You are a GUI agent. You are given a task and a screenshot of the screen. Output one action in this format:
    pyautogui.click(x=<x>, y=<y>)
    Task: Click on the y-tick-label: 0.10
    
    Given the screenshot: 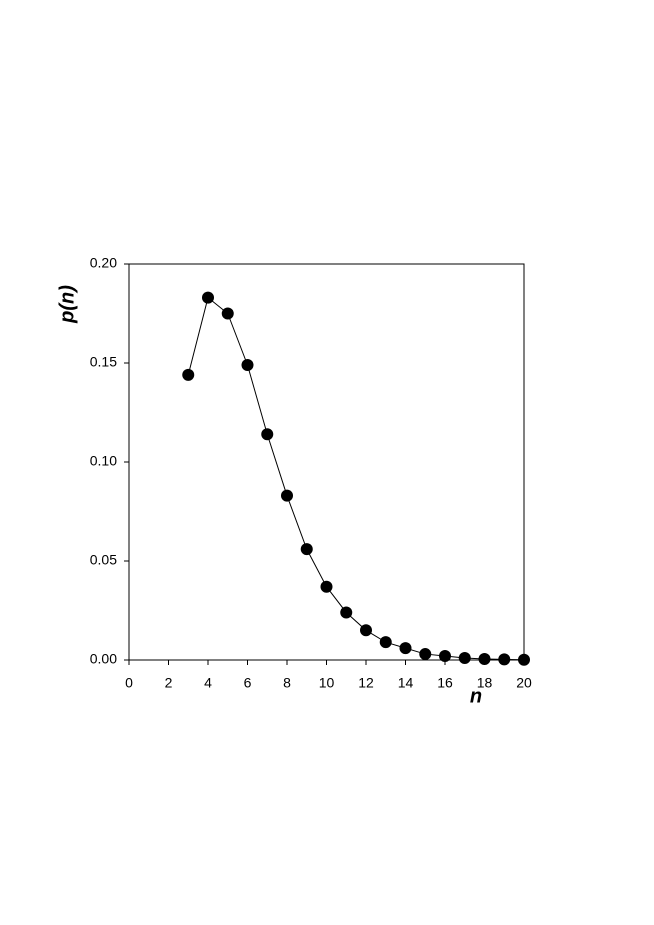 What is the action you would take?
    pyautogui.click(x=103, y=461)
    